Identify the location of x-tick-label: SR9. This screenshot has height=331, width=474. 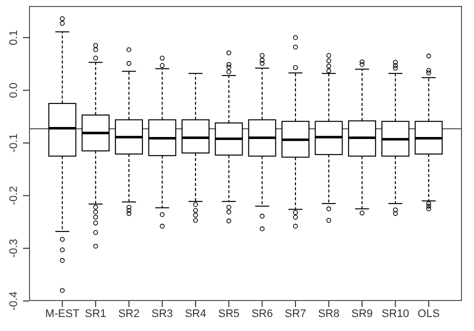
(362, 314).